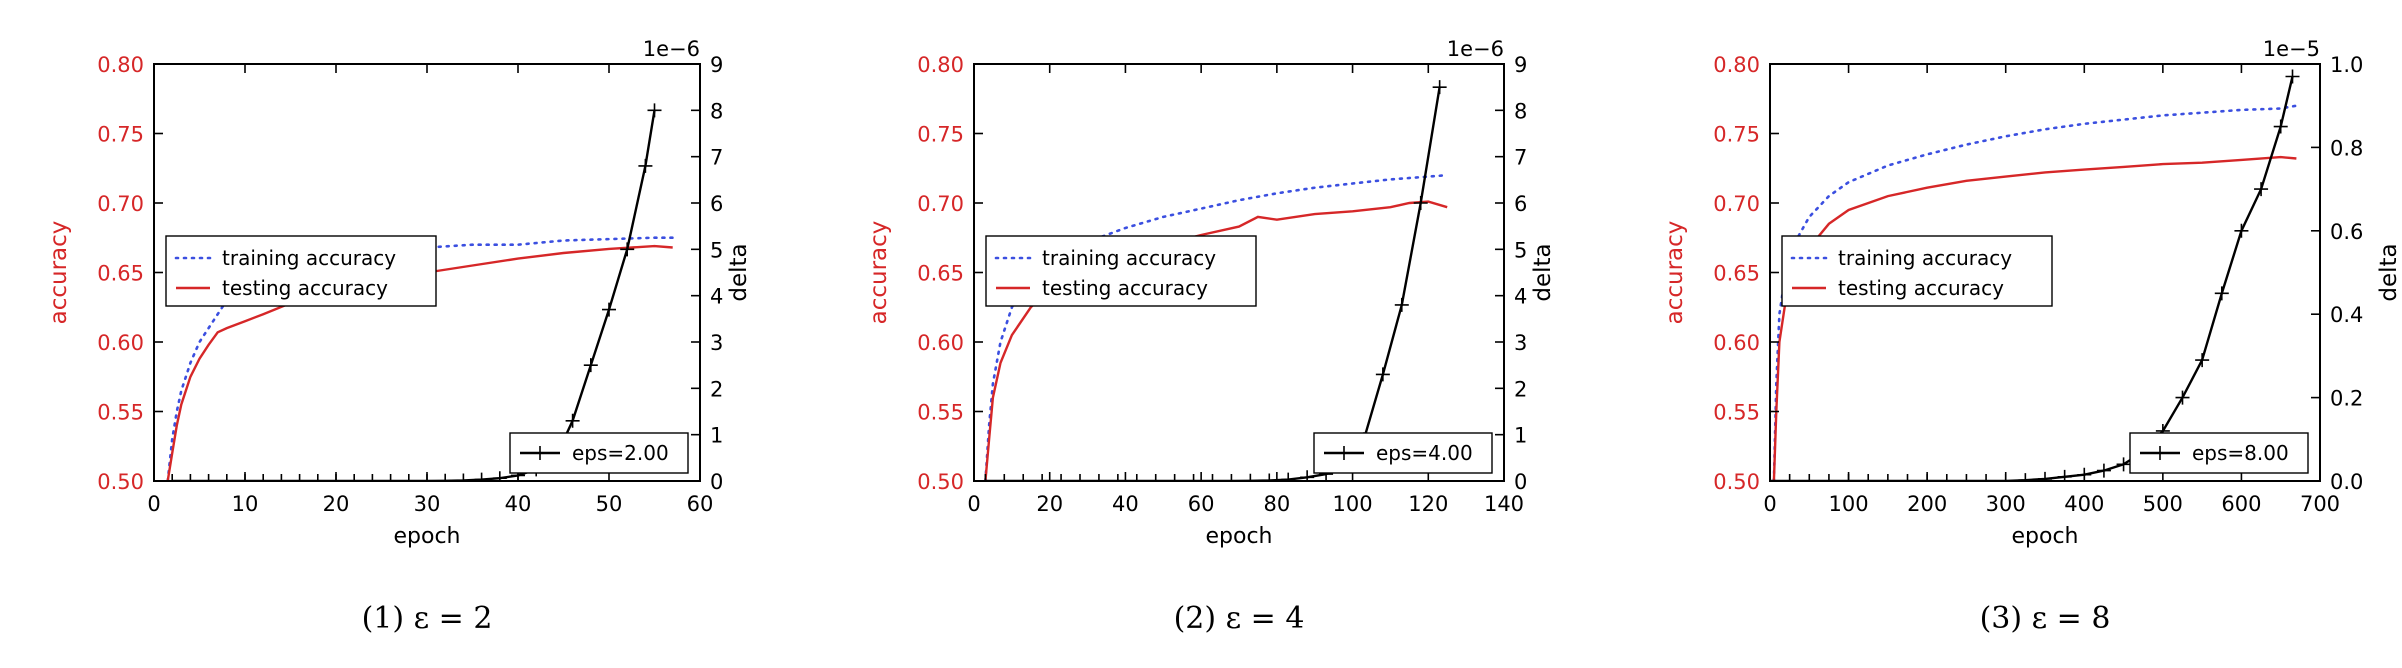 This screenshot has width=2402, height=668. Describe the element at coordinates (1403, 453) in the screenshot. I see `legend-delta: eps=4.00` at that location.